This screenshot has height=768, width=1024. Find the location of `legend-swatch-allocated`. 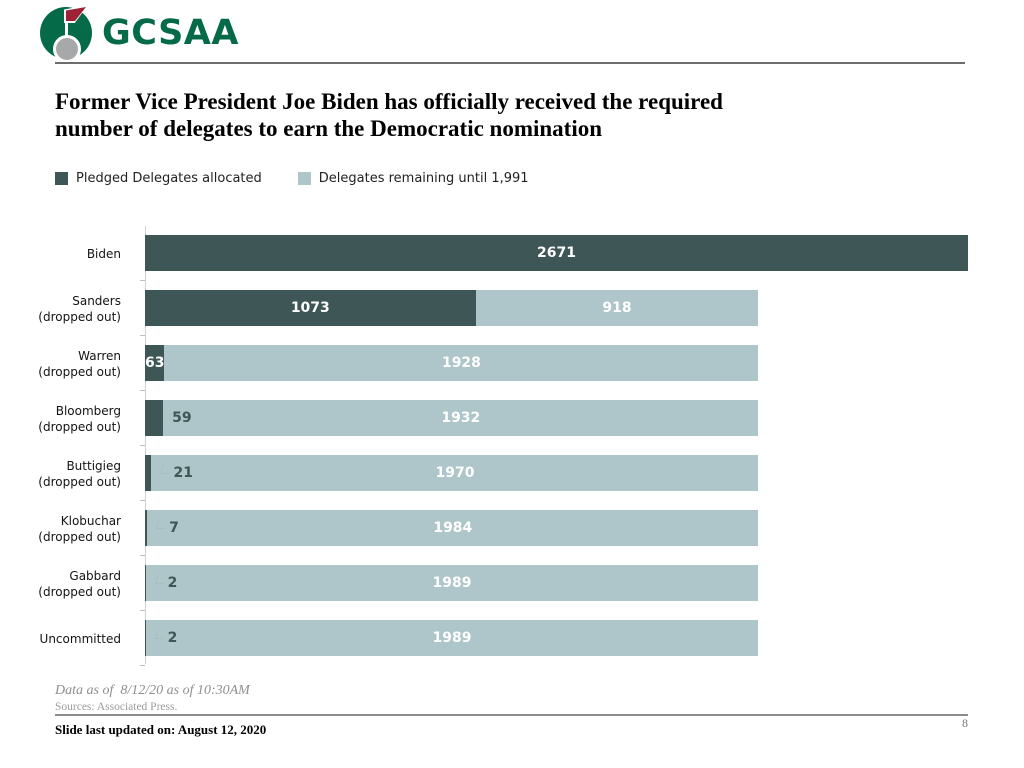

legend-swatch-allocated is located at coordinates (61, 178).